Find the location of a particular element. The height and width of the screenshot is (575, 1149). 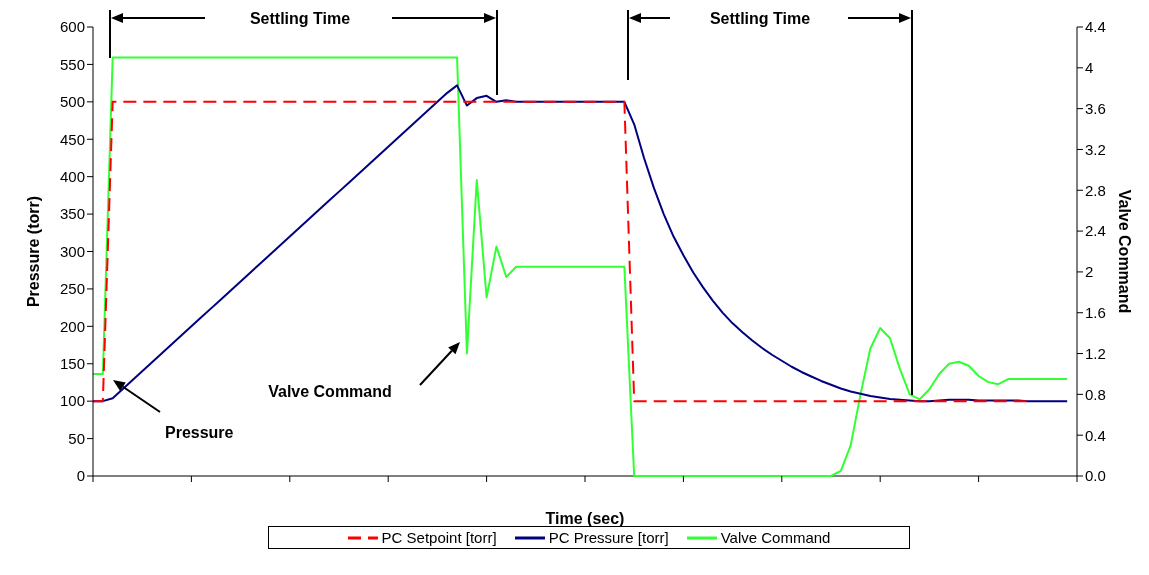

y-tick-label: 0 is located at coordinates (80, 476).